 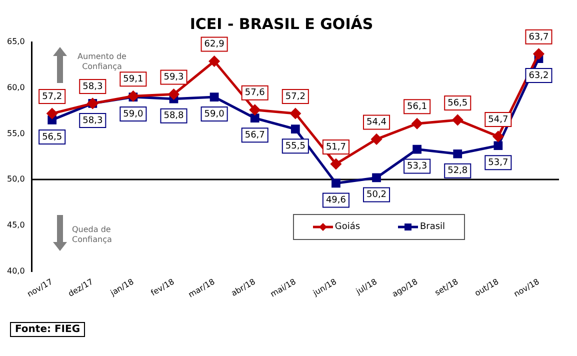 What do you see at coordinates (498, 119) in the screenshot?
I see `data-label: 54,7` at bounding box center [498, 119].